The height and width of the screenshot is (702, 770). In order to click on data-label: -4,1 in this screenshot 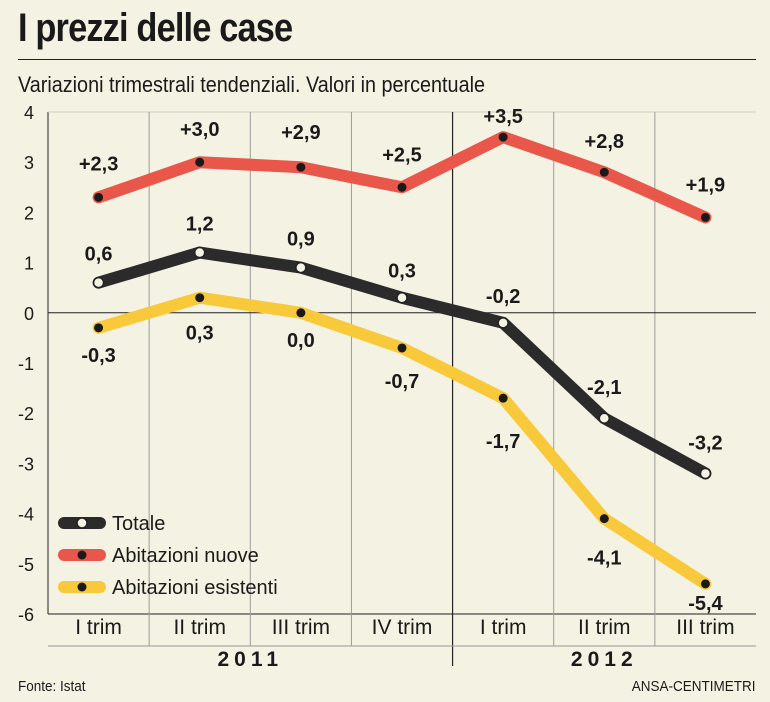, I will do `click(604, 559)`.